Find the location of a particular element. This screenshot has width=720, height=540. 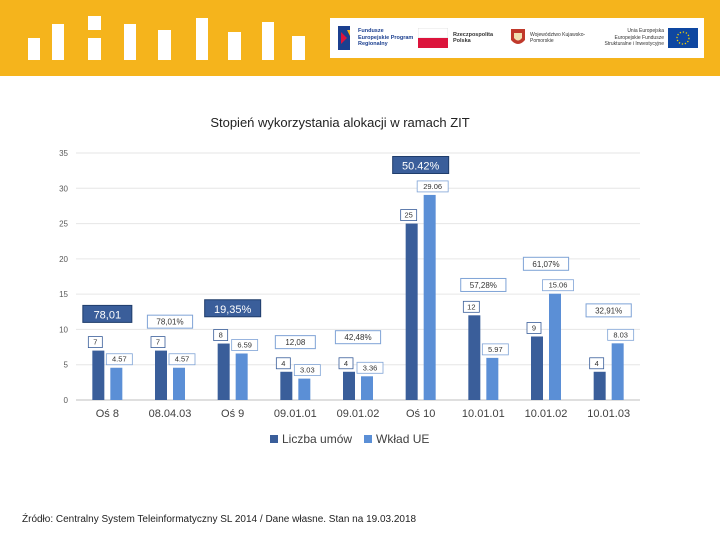

percent-annotation: 19,35% is located at coordinates (233, 310).